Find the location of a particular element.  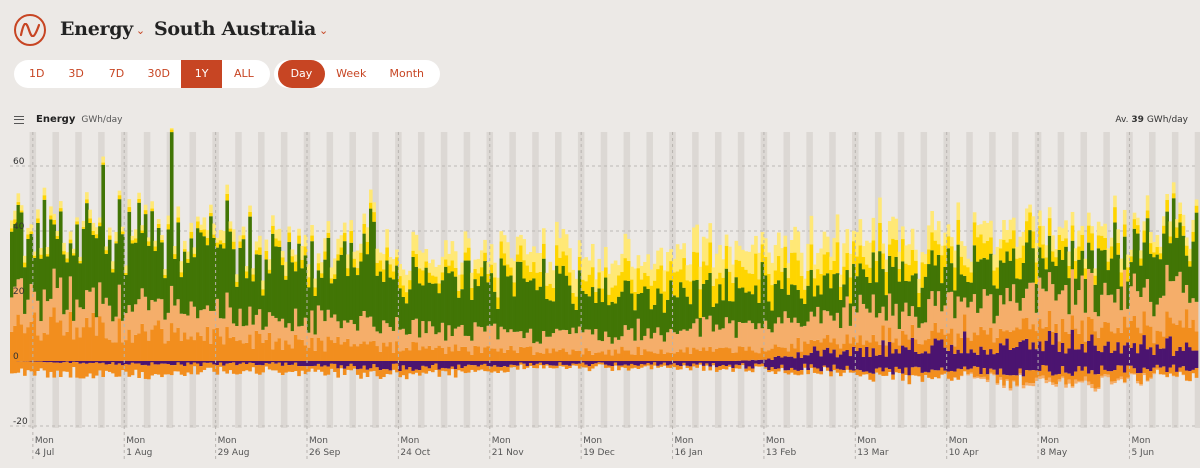

region-selector: South Australia ⌄ is located at coordinates (241, 29).